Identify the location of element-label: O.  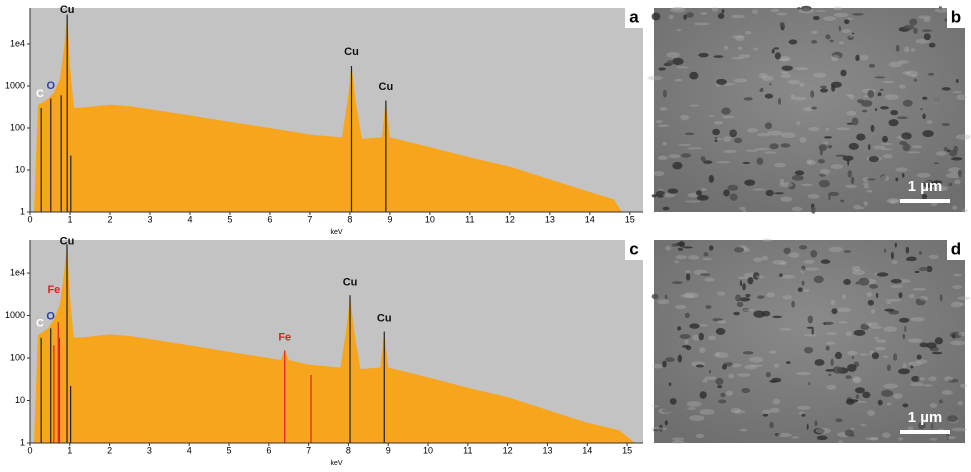
(51, 86).